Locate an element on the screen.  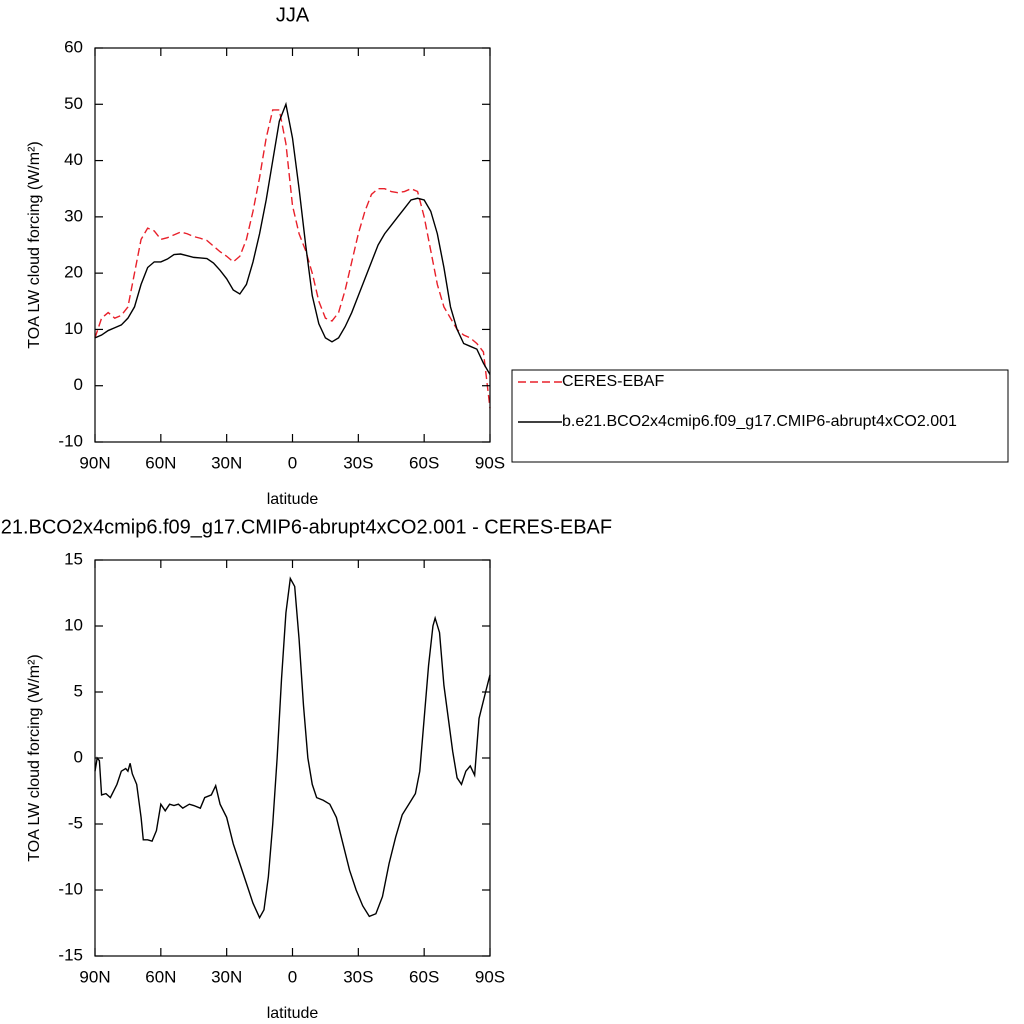
y-tick-label: 20 is located at coordinates (73, 272).